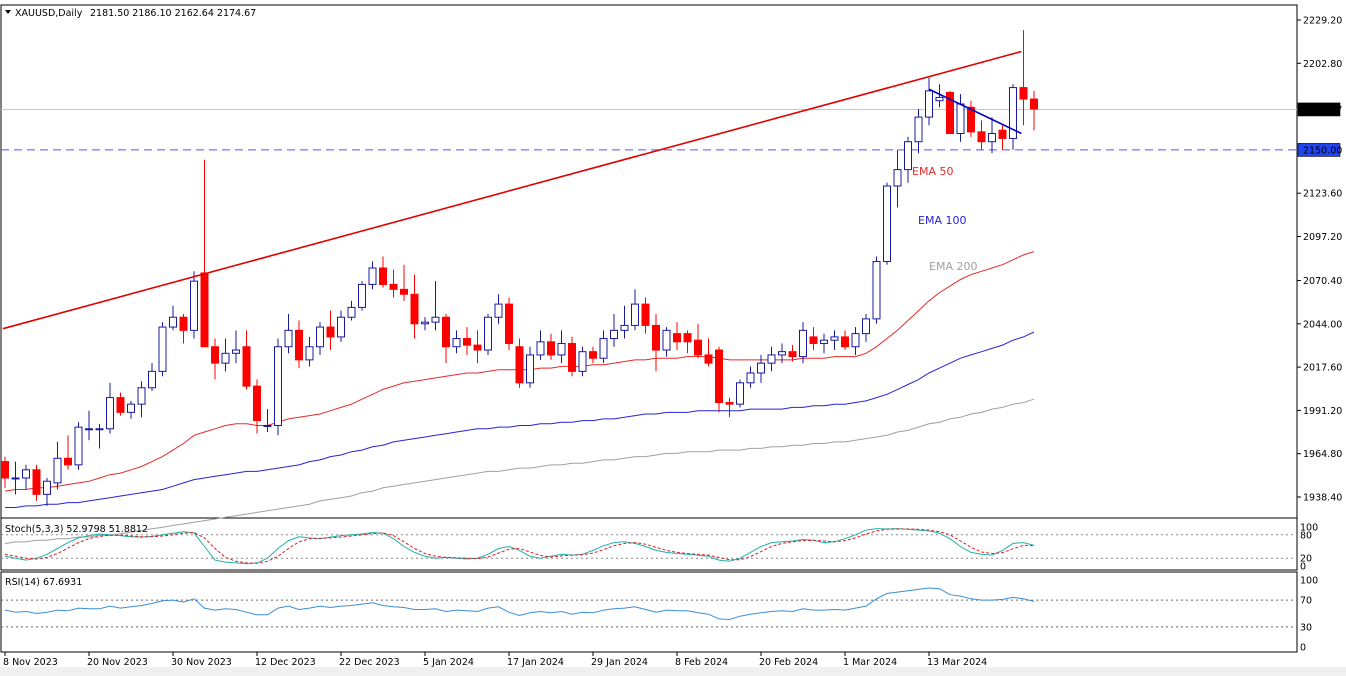 This screenshot has height=676, width=1346. I want to click on trendline-short-descending, so click(975, 111).